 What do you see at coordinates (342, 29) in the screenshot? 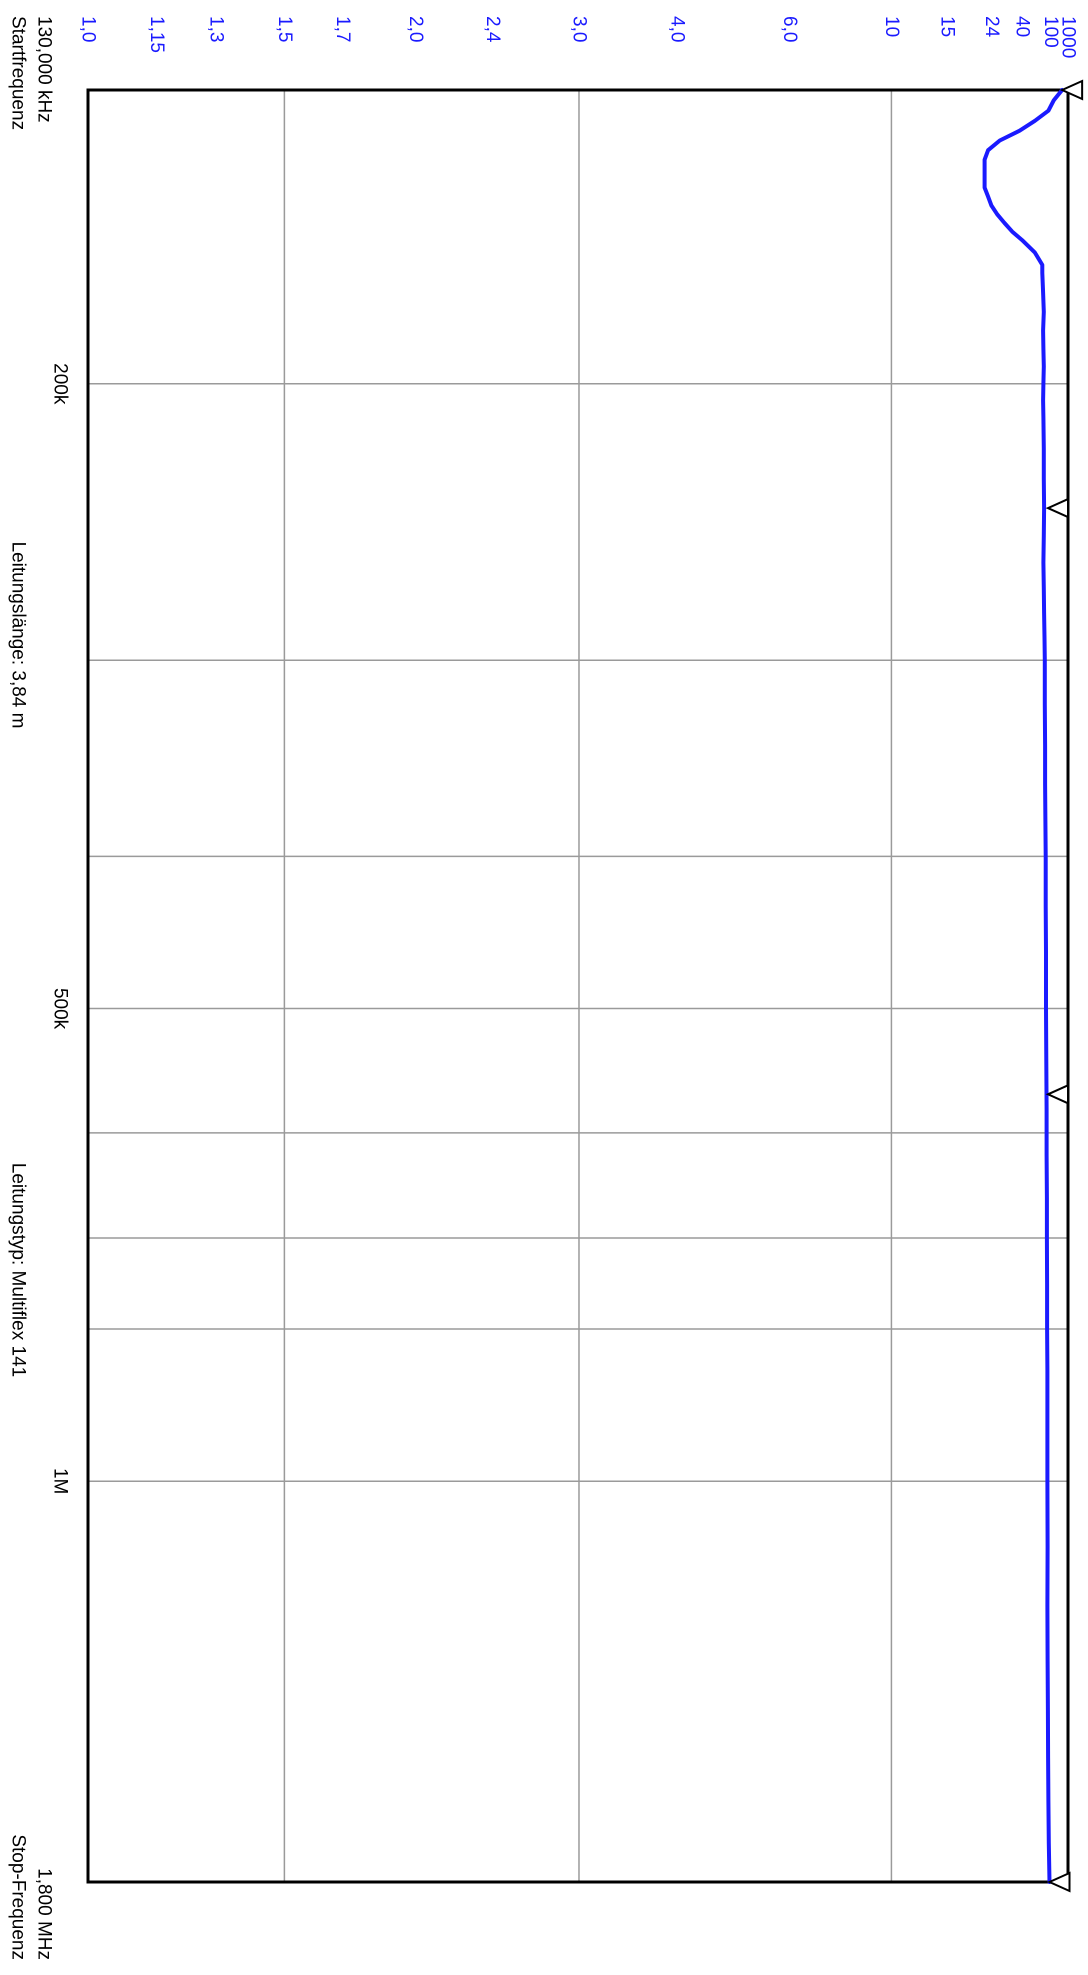
I see `swr-tick-label: 1,7` at bounding box center [342, 29].